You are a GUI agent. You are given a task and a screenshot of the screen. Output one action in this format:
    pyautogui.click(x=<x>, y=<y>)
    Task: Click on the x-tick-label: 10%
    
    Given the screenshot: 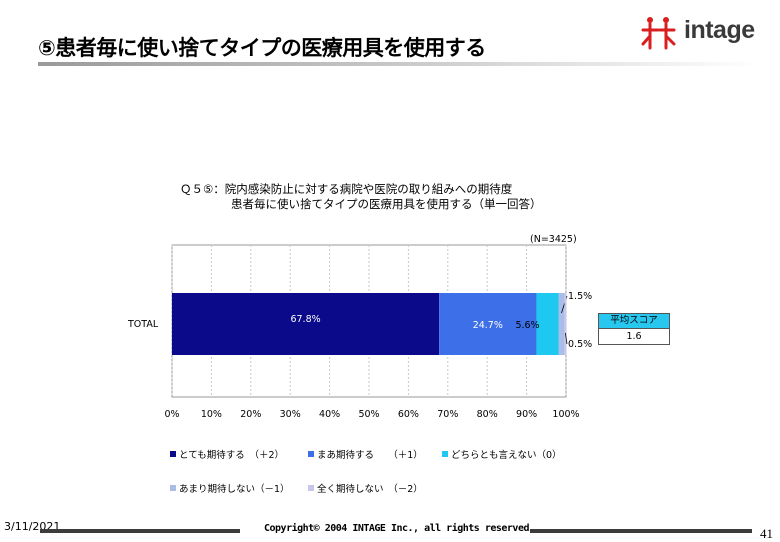 What is the action you would take?
    pyautogui.click(x=211, y=414)
    